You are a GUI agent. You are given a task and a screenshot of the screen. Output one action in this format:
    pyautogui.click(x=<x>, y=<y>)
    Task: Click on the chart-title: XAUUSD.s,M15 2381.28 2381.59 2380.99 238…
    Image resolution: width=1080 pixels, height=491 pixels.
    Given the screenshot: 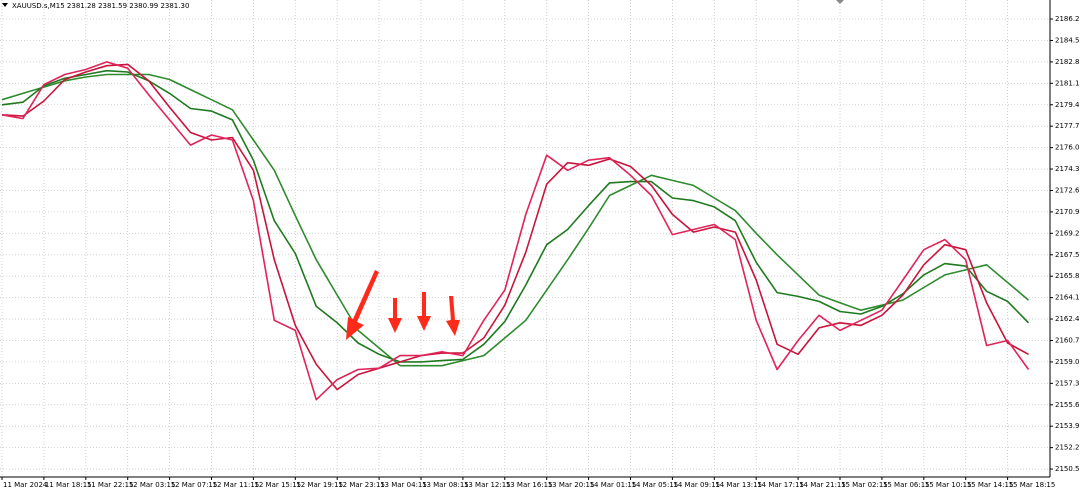 What is the action you would take?
    pyautogui.click(x=100, y=6)
    